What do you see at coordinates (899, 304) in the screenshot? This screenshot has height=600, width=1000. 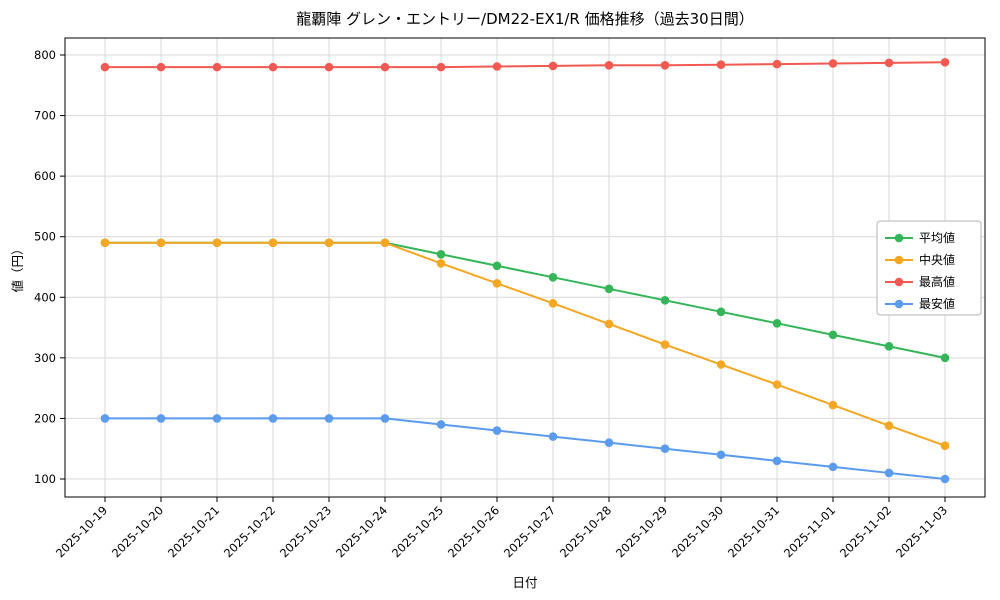 I see `legend-marker-min` at bounding box center [899, 304].